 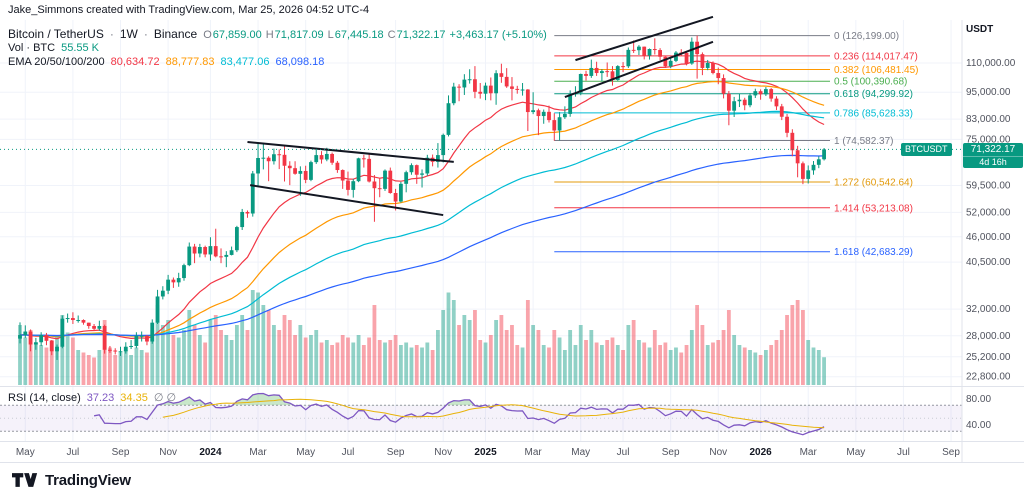 I want to click on price-axis-label: 110,000.00, so click(x=991, y=63).